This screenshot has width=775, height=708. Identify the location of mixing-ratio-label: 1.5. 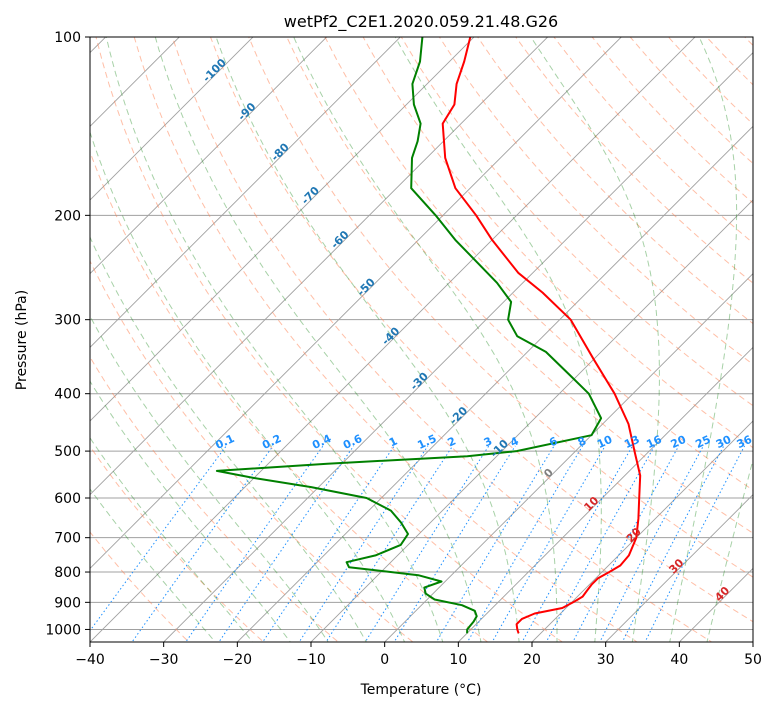
(426, 442).